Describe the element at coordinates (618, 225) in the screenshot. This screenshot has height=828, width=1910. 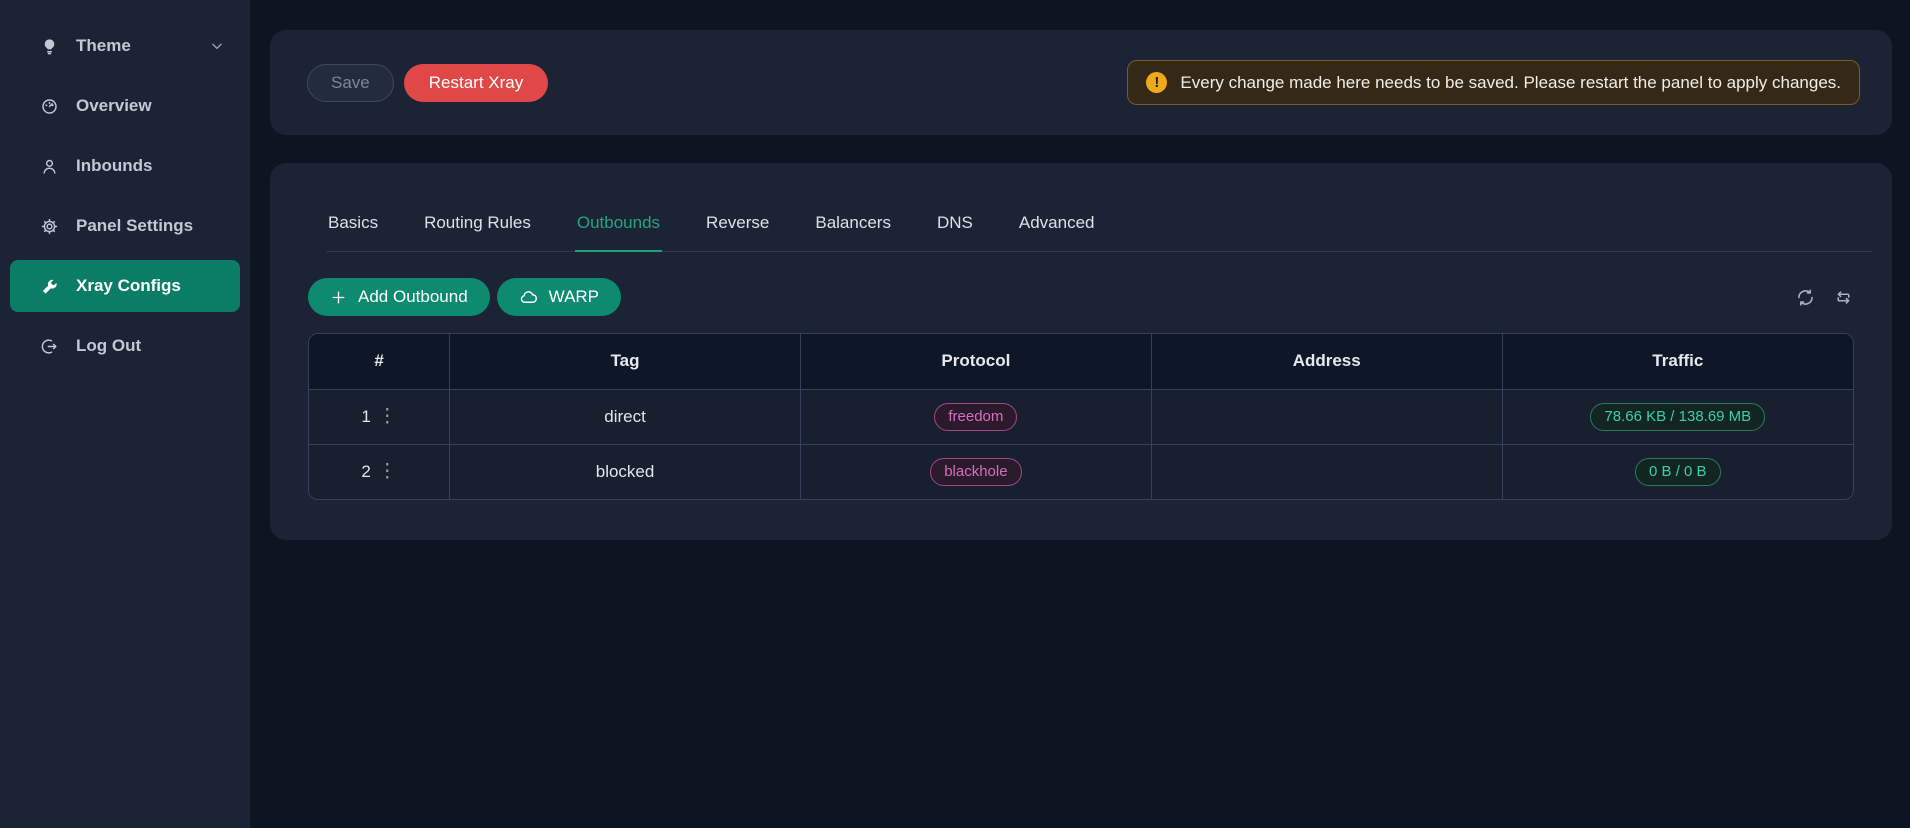
I see `tab-outbounds: Outbounds` at that location.